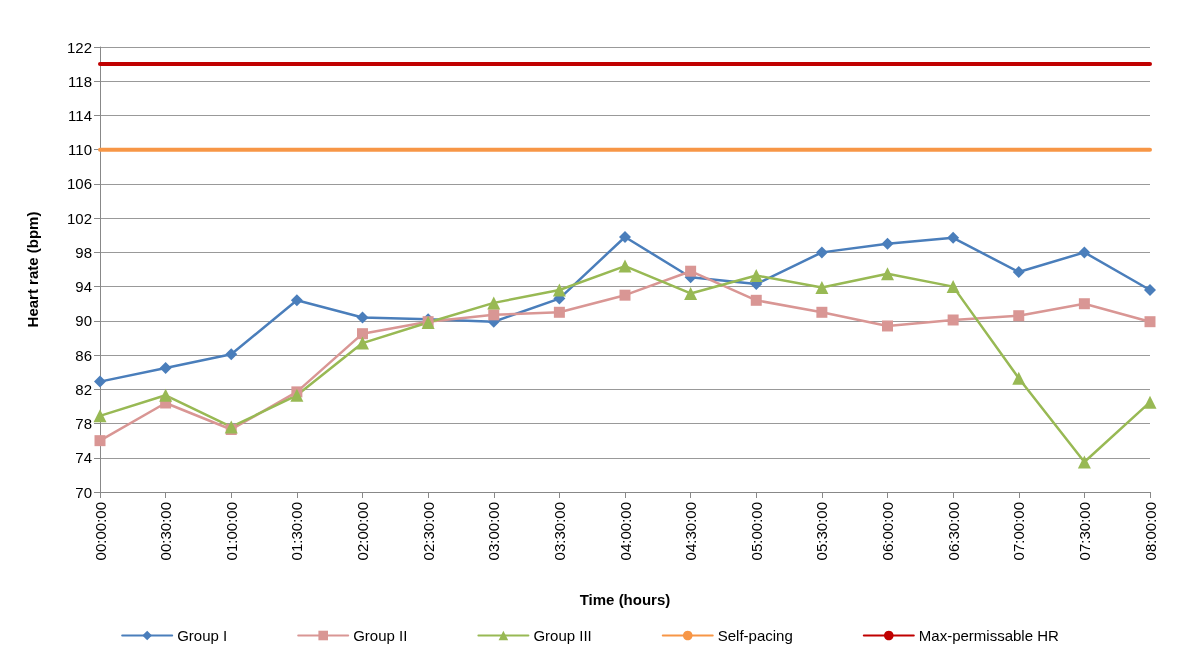 The image size is (1180, 652). Describe the element at coordinates (625, 531) in the screenshot. I see `x-tick-label: 04:00:00` at that location.